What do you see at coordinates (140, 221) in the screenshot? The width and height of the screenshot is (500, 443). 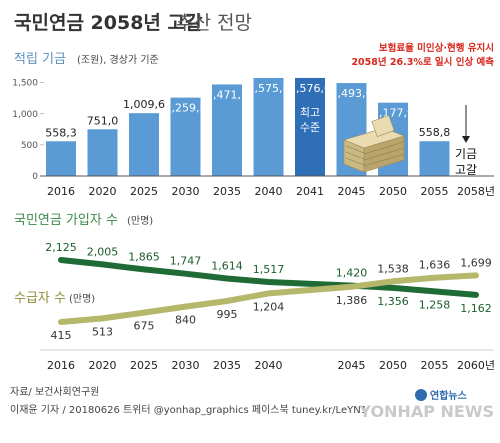 I see `subscriber-unit: (만명)` at bounding box center [140, 221].